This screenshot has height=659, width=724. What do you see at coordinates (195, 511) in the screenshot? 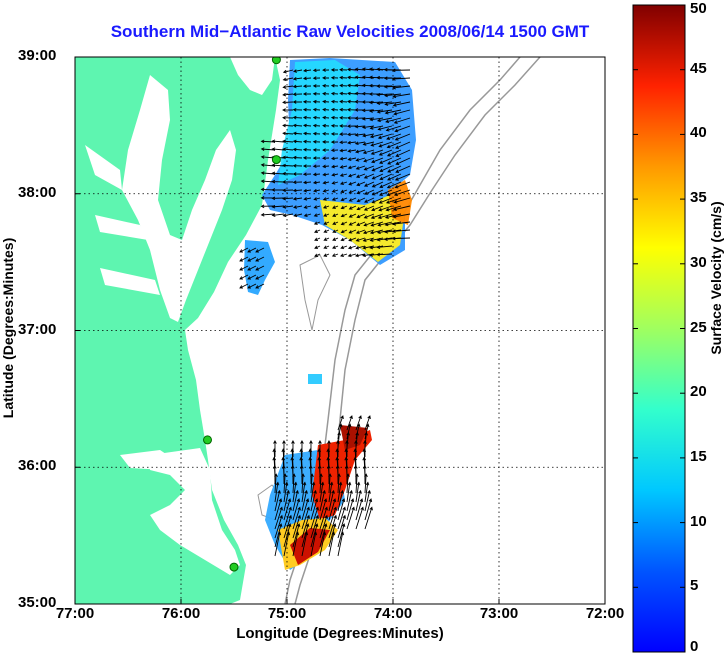
I see `pamlico-sound` at bounding box center [195, 511].